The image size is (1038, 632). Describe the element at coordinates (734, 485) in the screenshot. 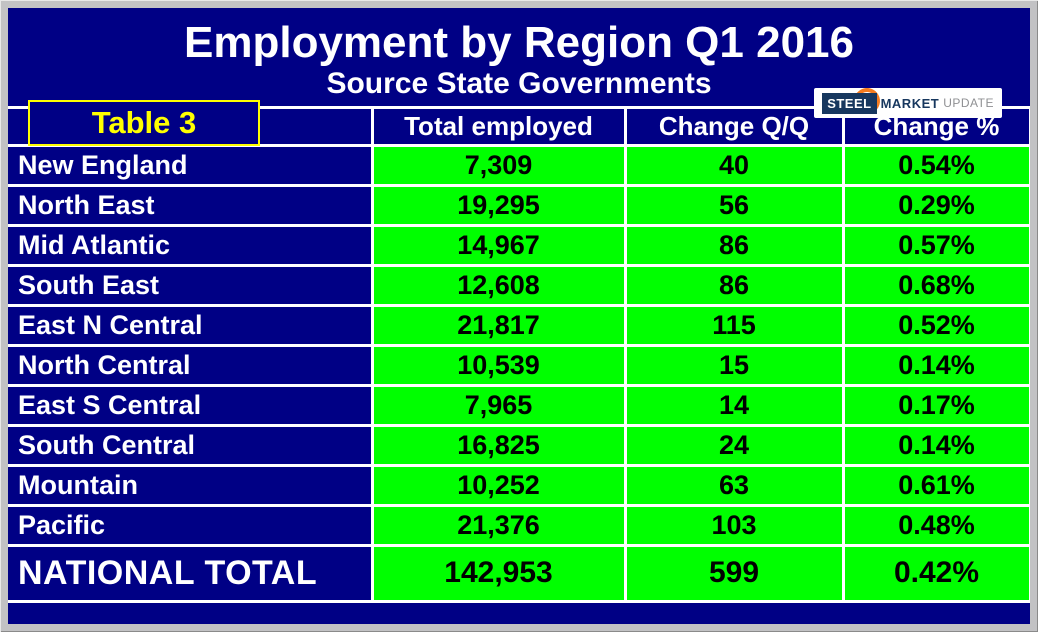

I see `change-qq-value: 63` at that location.